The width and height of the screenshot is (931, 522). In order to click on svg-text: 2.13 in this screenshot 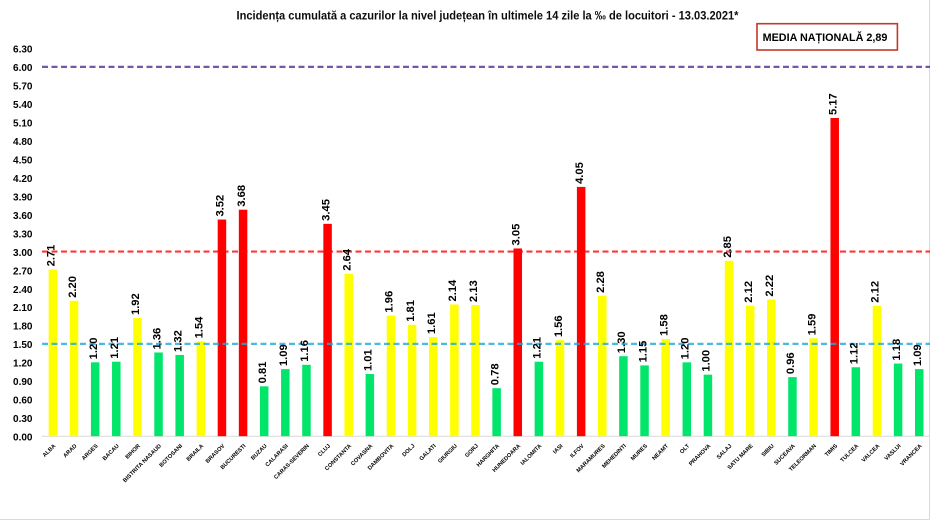, I will do `click(474, 291)`.